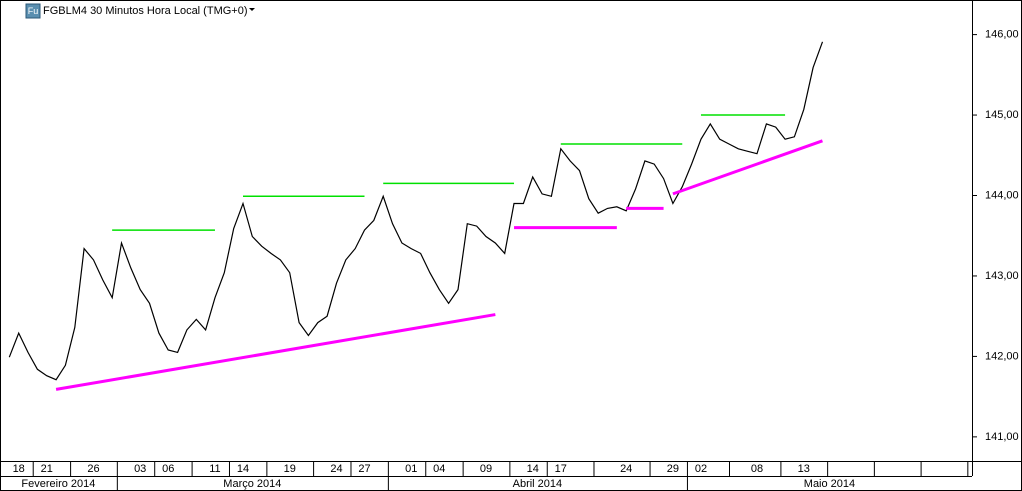 This screenshot has width=1022, height=491. What do you see at coordinates (1002, 195) in the screenshot?
I see `y-tick-label: 144,00` at bounding box center [1002, 195].